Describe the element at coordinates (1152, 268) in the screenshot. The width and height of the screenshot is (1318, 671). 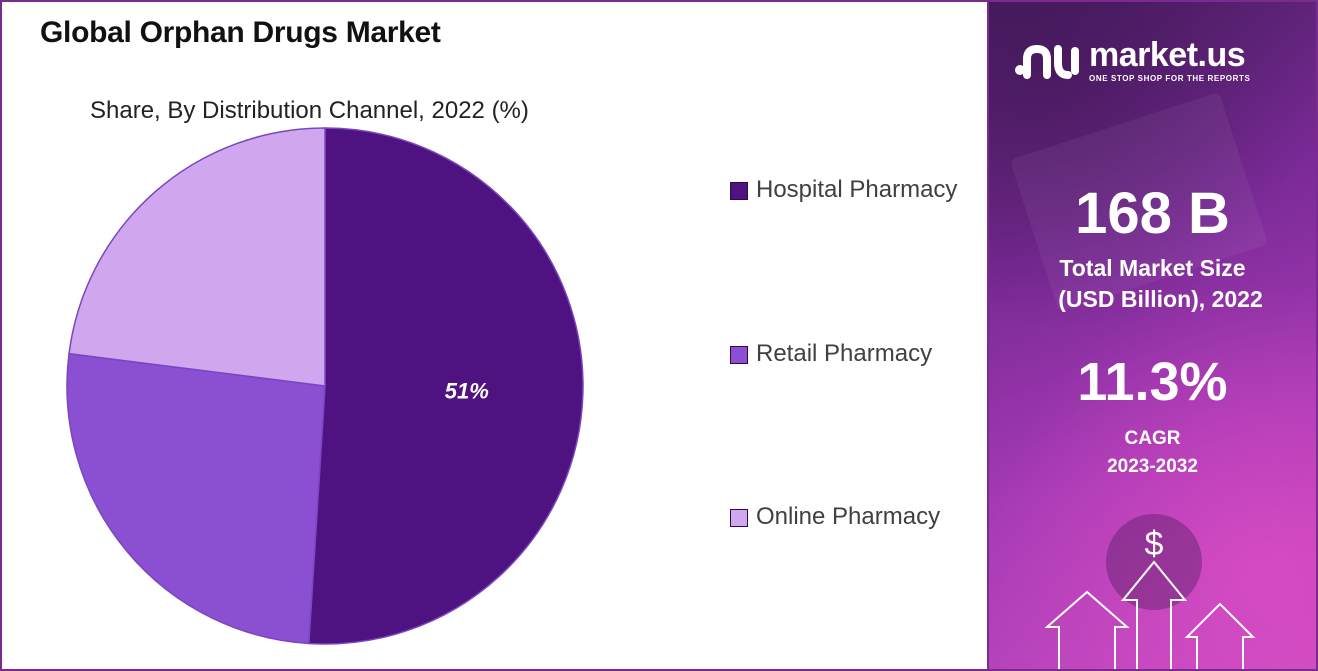
I see `market-size-label-line1: Total Market Size` at that location.